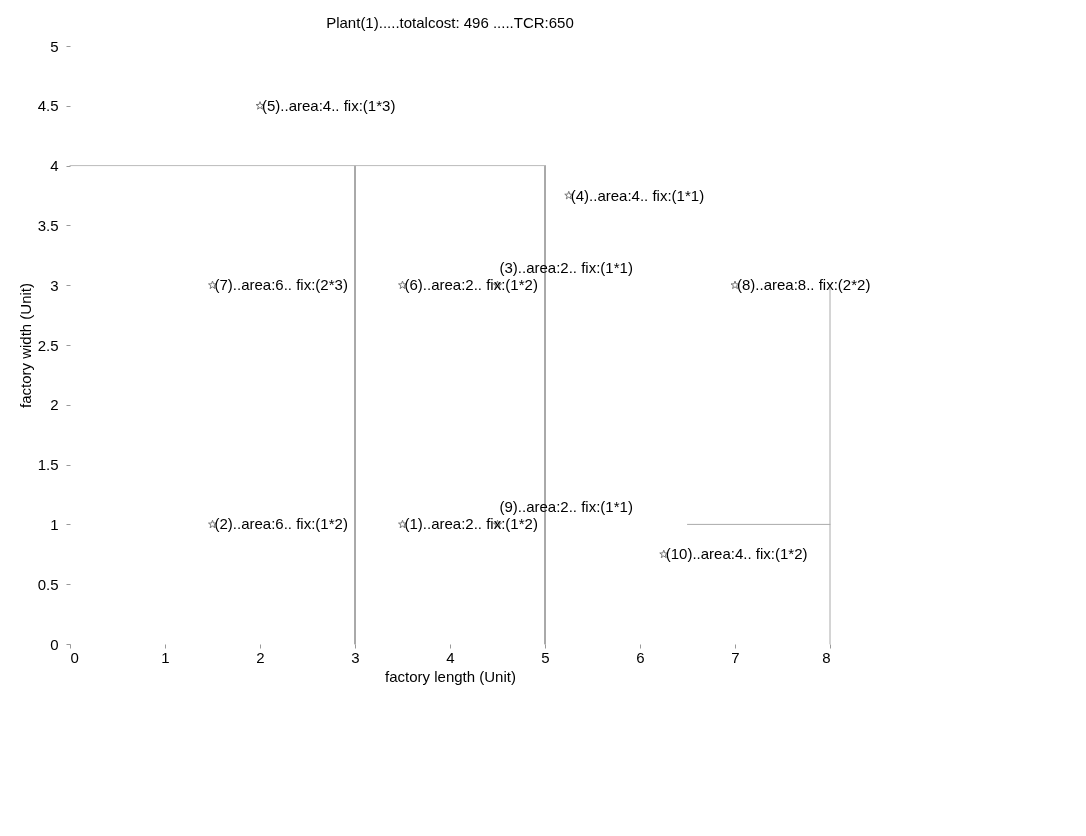 This screenshot has width=1086, height=836. I want to click on x-tick-label: 2, so click(260, 657).